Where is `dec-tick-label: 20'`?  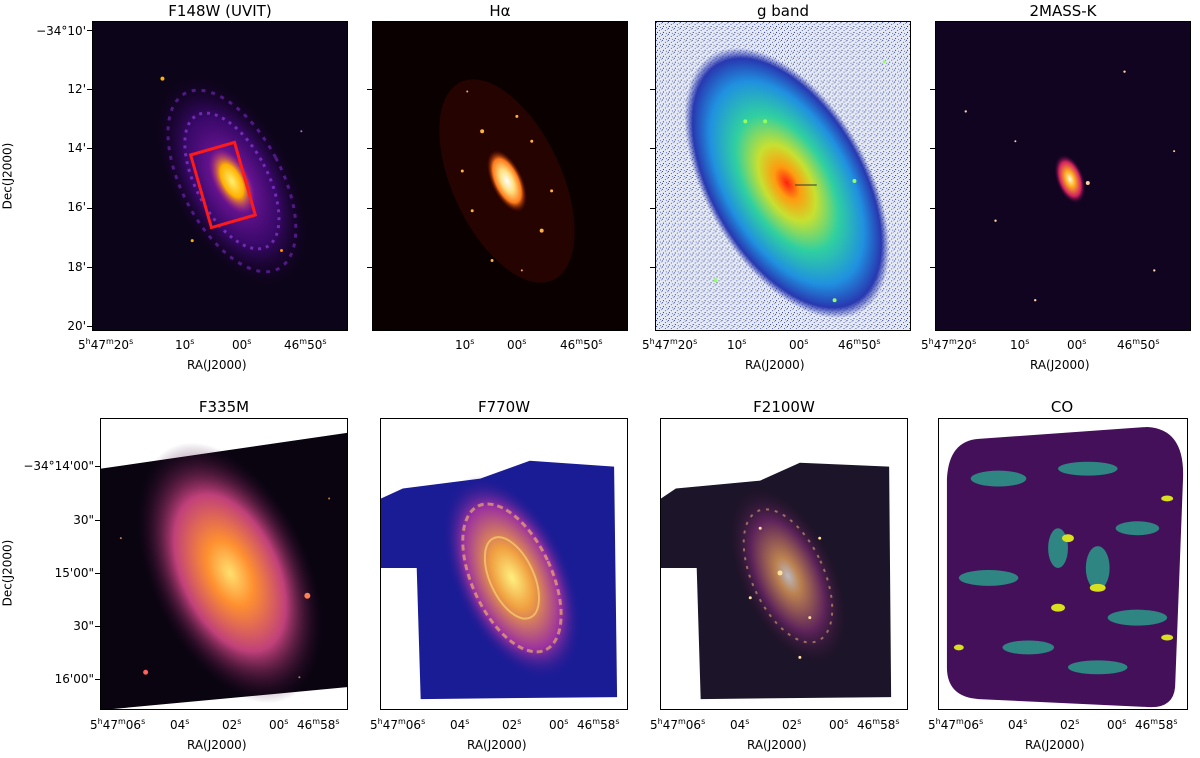
dec-tick-label: 20' is located at coordinates (76, 326).